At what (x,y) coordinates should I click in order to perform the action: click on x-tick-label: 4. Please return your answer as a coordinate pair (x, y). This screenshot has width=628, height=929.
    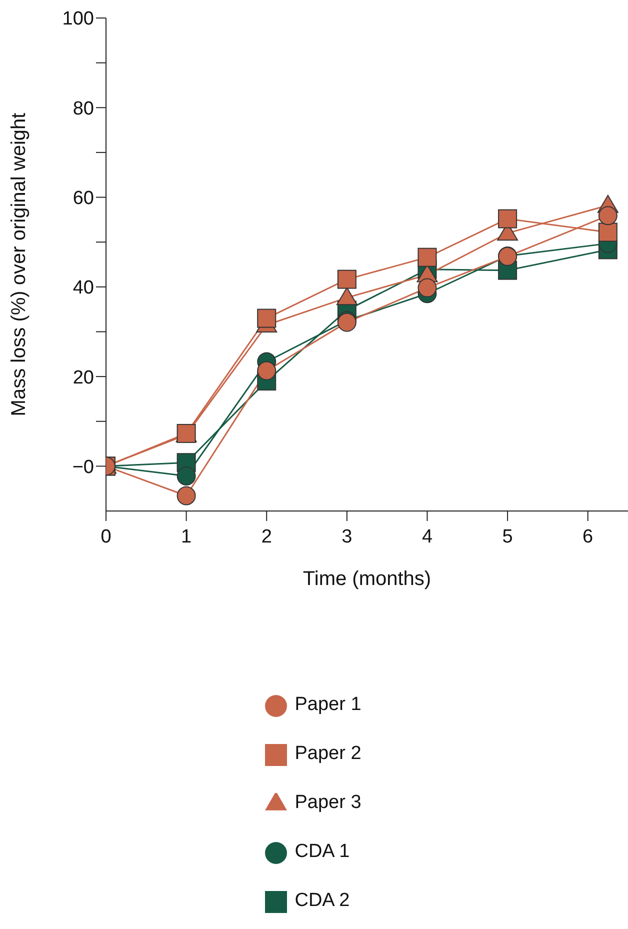
    Looking at the image, I should click on (427, 537).